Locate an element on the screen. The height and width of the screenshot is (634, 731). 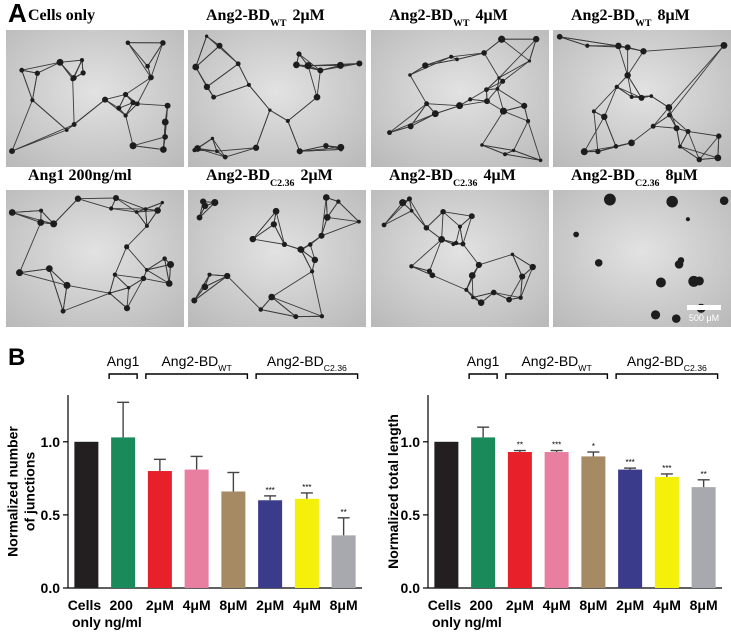
significance-label: ** is located at coordinates (520, 445).